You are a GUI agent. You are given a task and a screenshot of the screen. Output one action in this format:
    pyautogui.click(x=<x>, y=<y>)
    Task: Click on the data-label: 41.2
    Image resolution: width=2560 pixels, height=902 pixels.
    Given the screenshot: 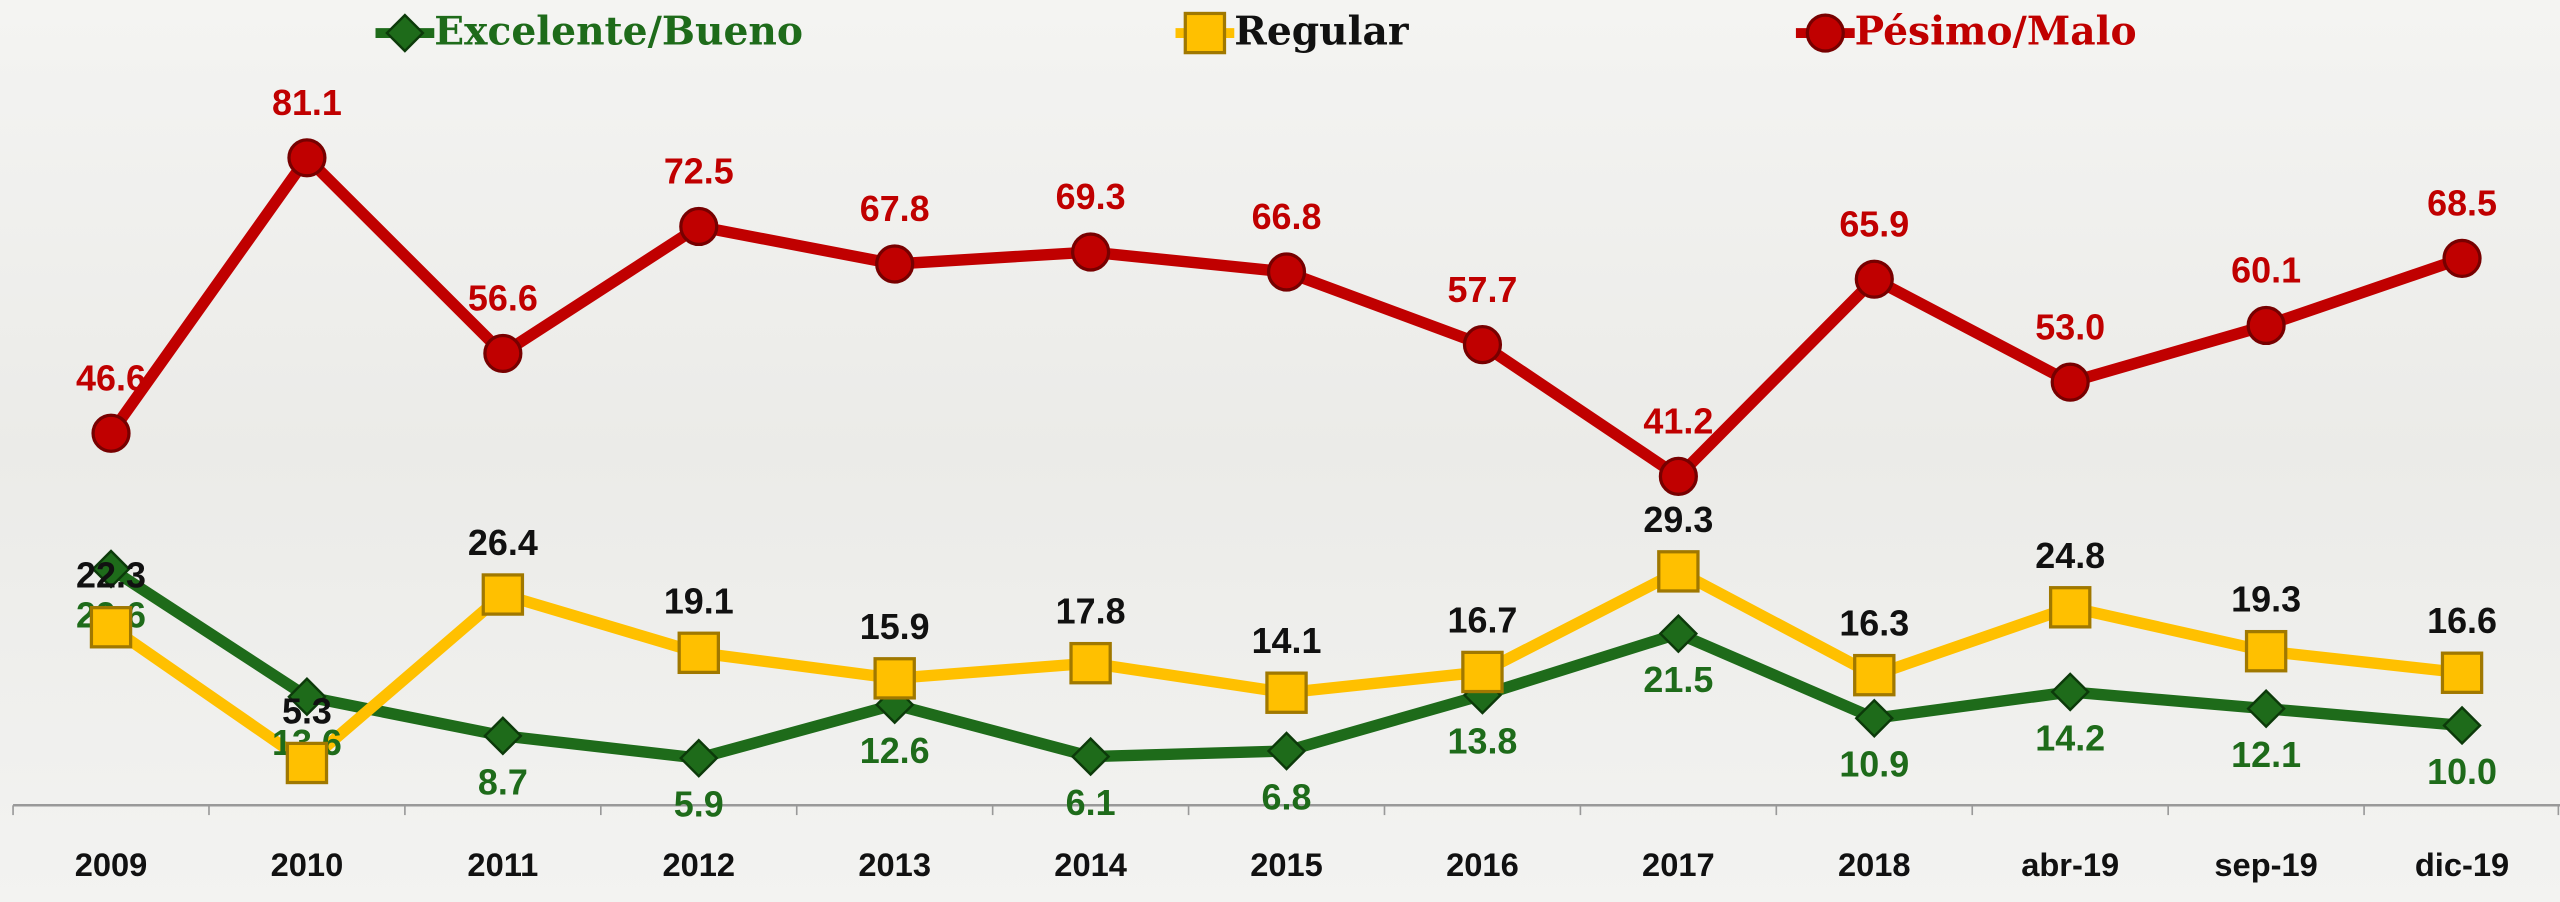 What is the action you would take?
    pyautogui.click(x=1678, y=421)
    